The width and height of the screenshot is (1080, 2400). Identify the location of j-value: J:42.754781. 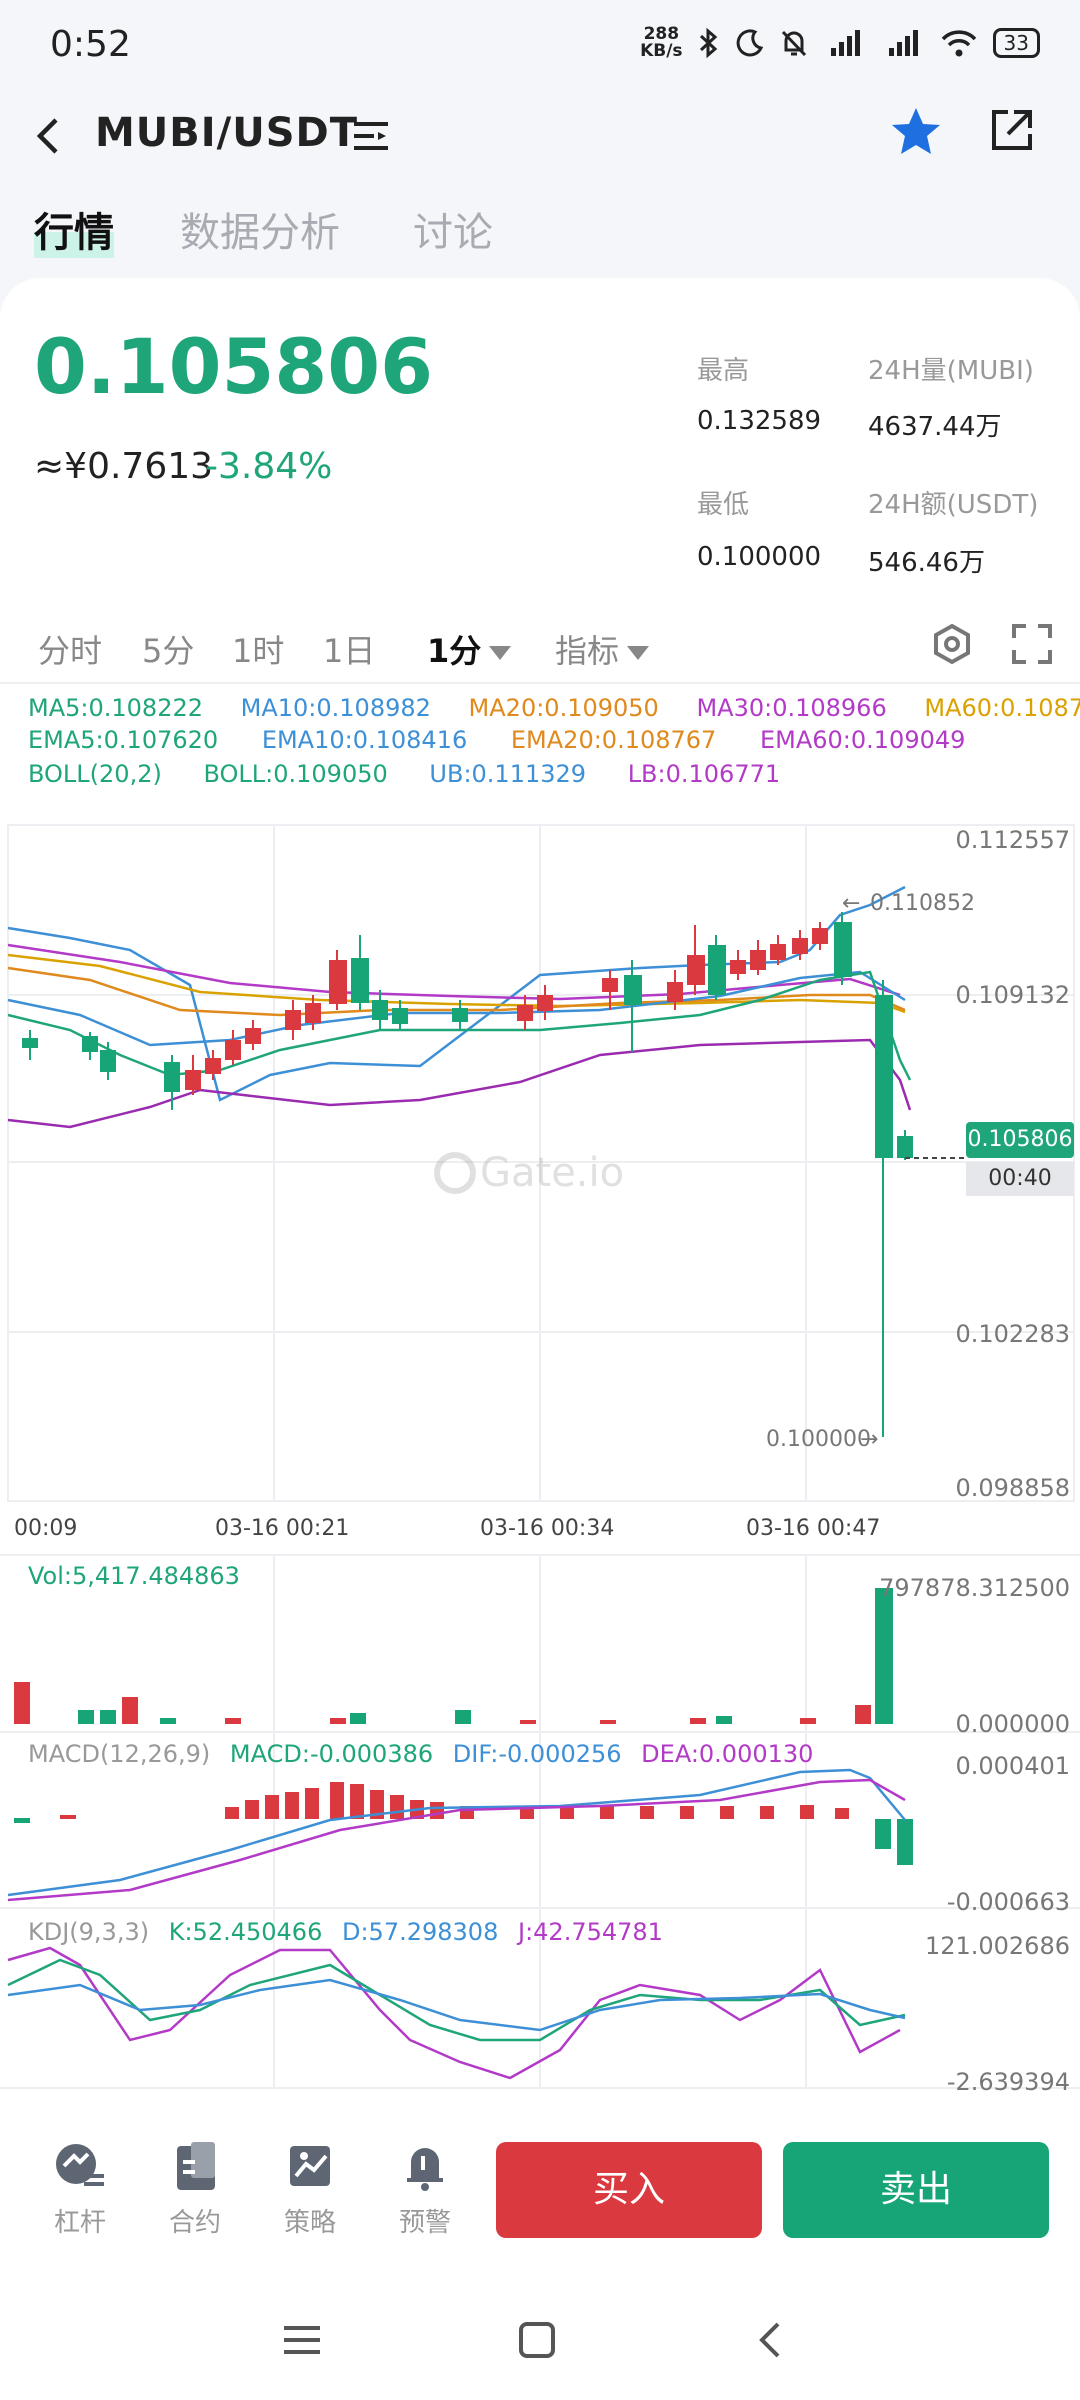
(590, 1932).